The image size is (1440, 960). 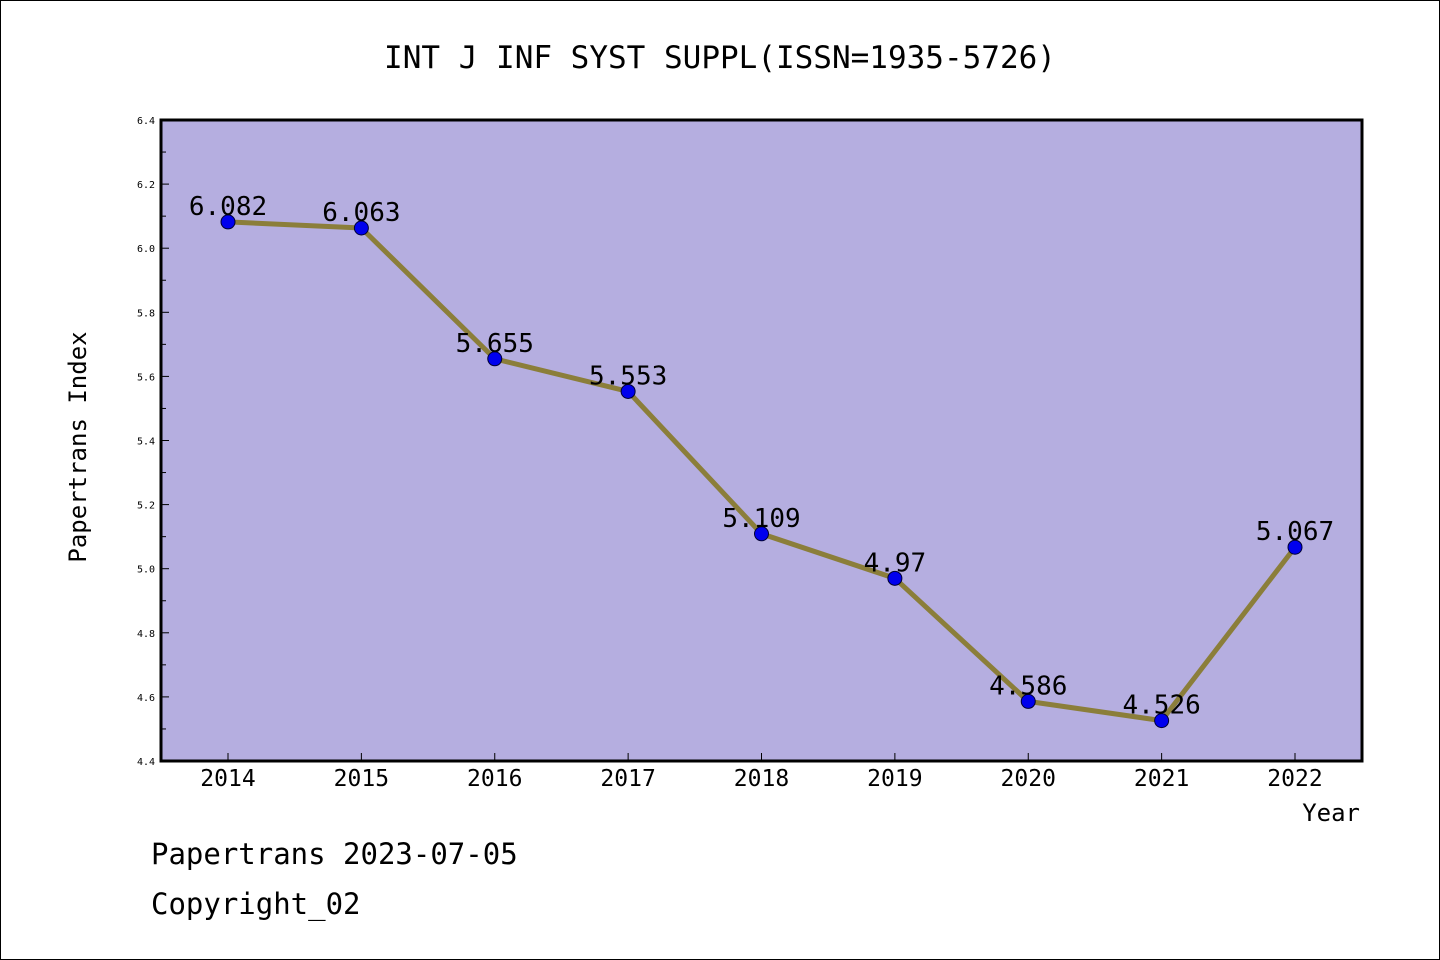 What do you see at coordinates (334, 854) in the screenshot?
I see `footer-source: Papertrans 2023-07-05` at bounding box center [334, 854].